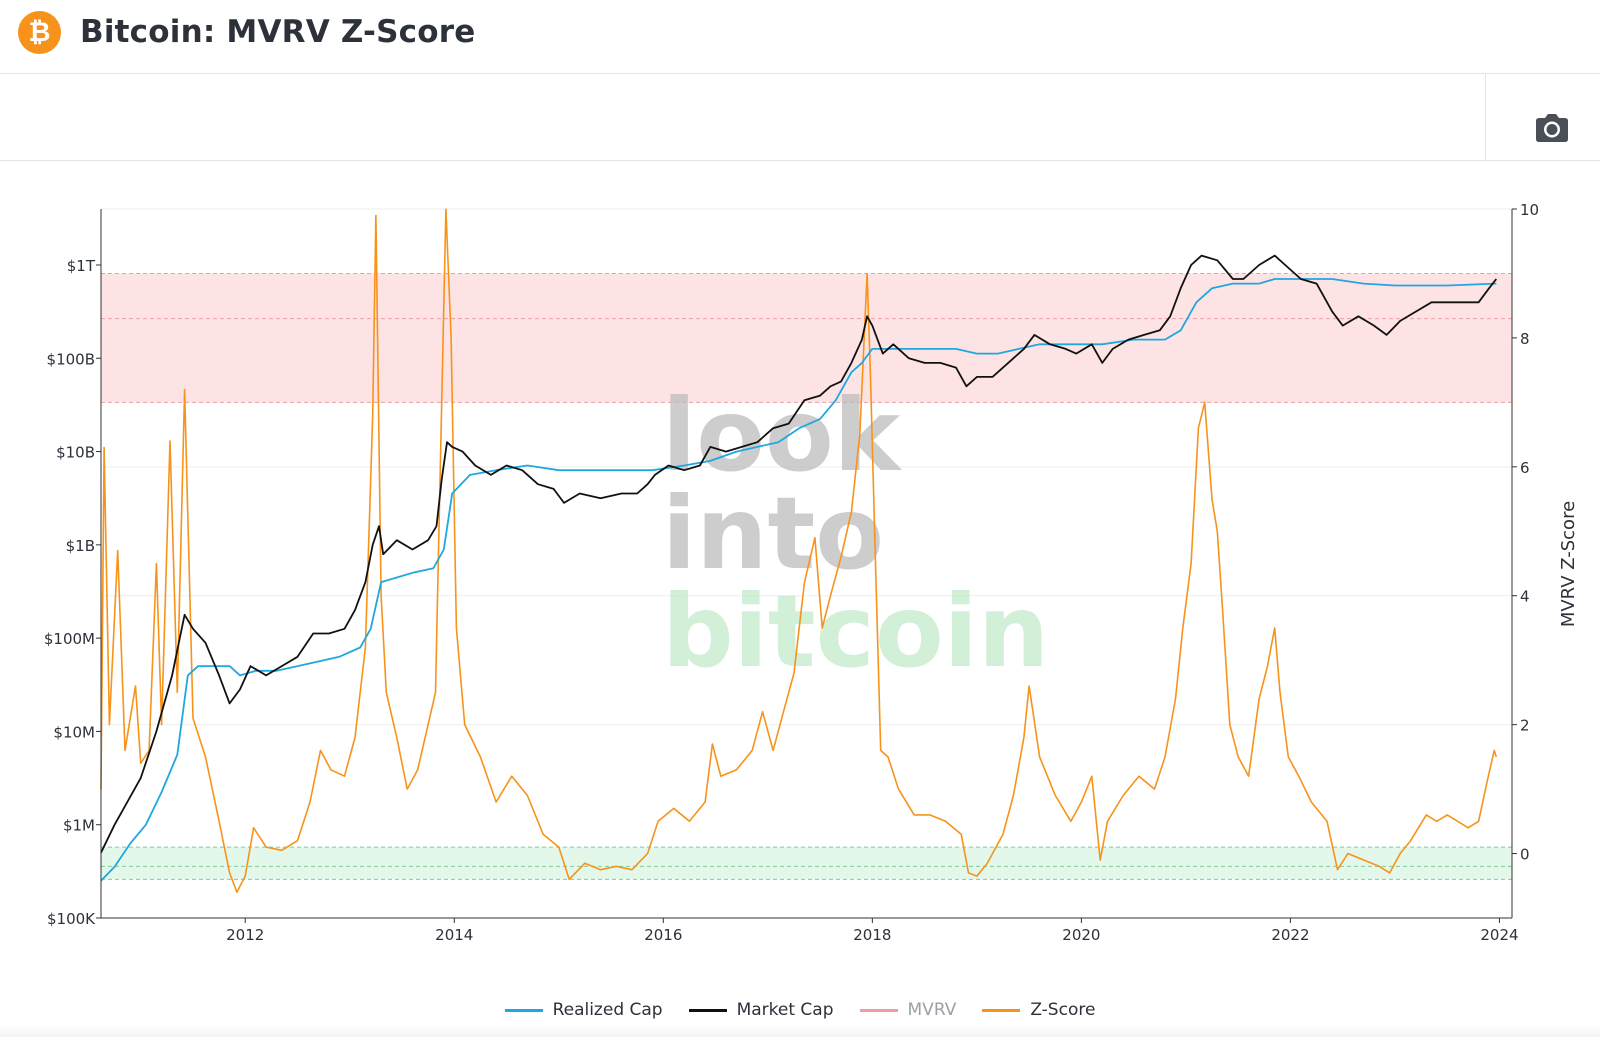  I want to click on watermark-bitcoin: bitcoin, so click(855, 631).